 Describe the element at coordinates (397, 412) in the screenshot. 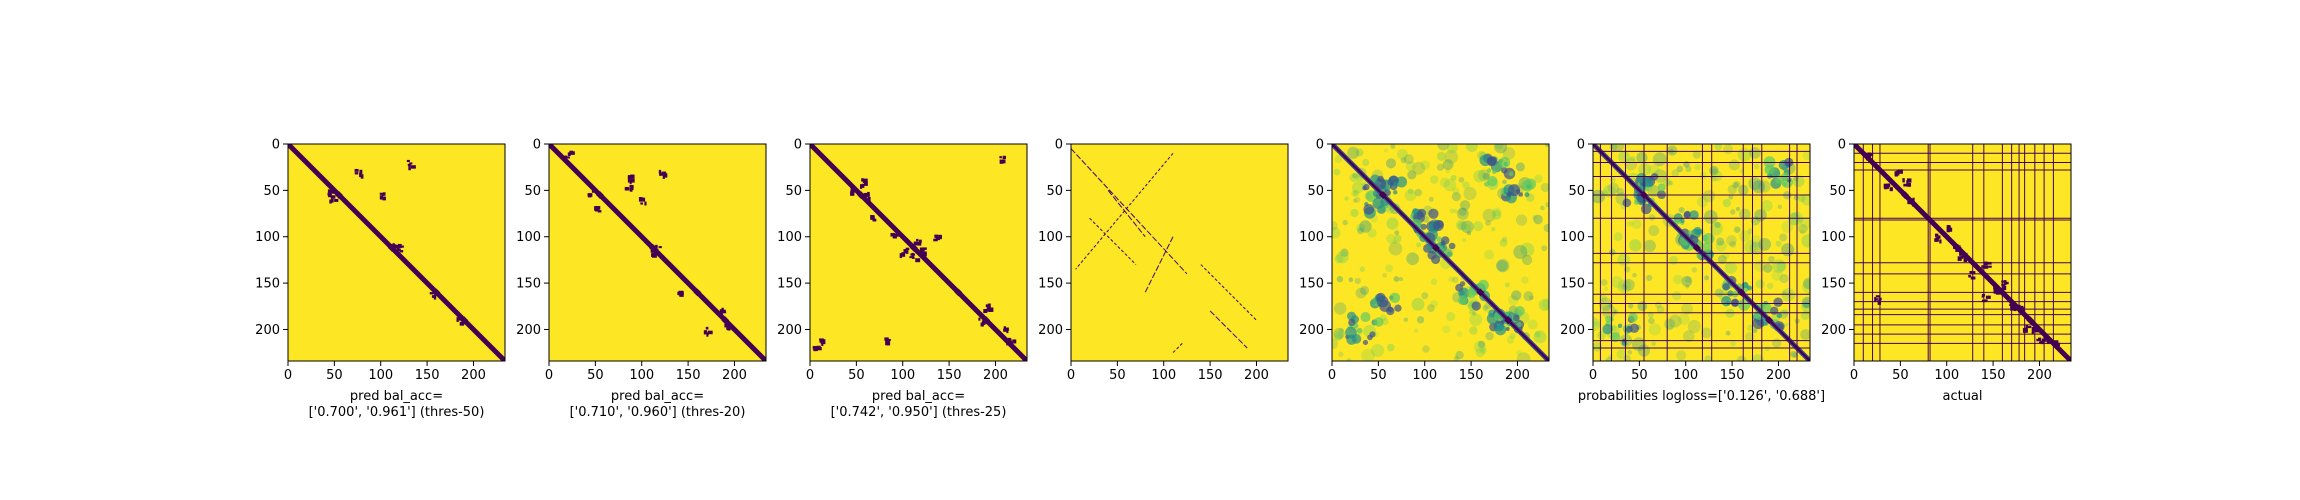

I see `x-axis-label: ['0.700', '0.961'] (thres-50)` at that location.